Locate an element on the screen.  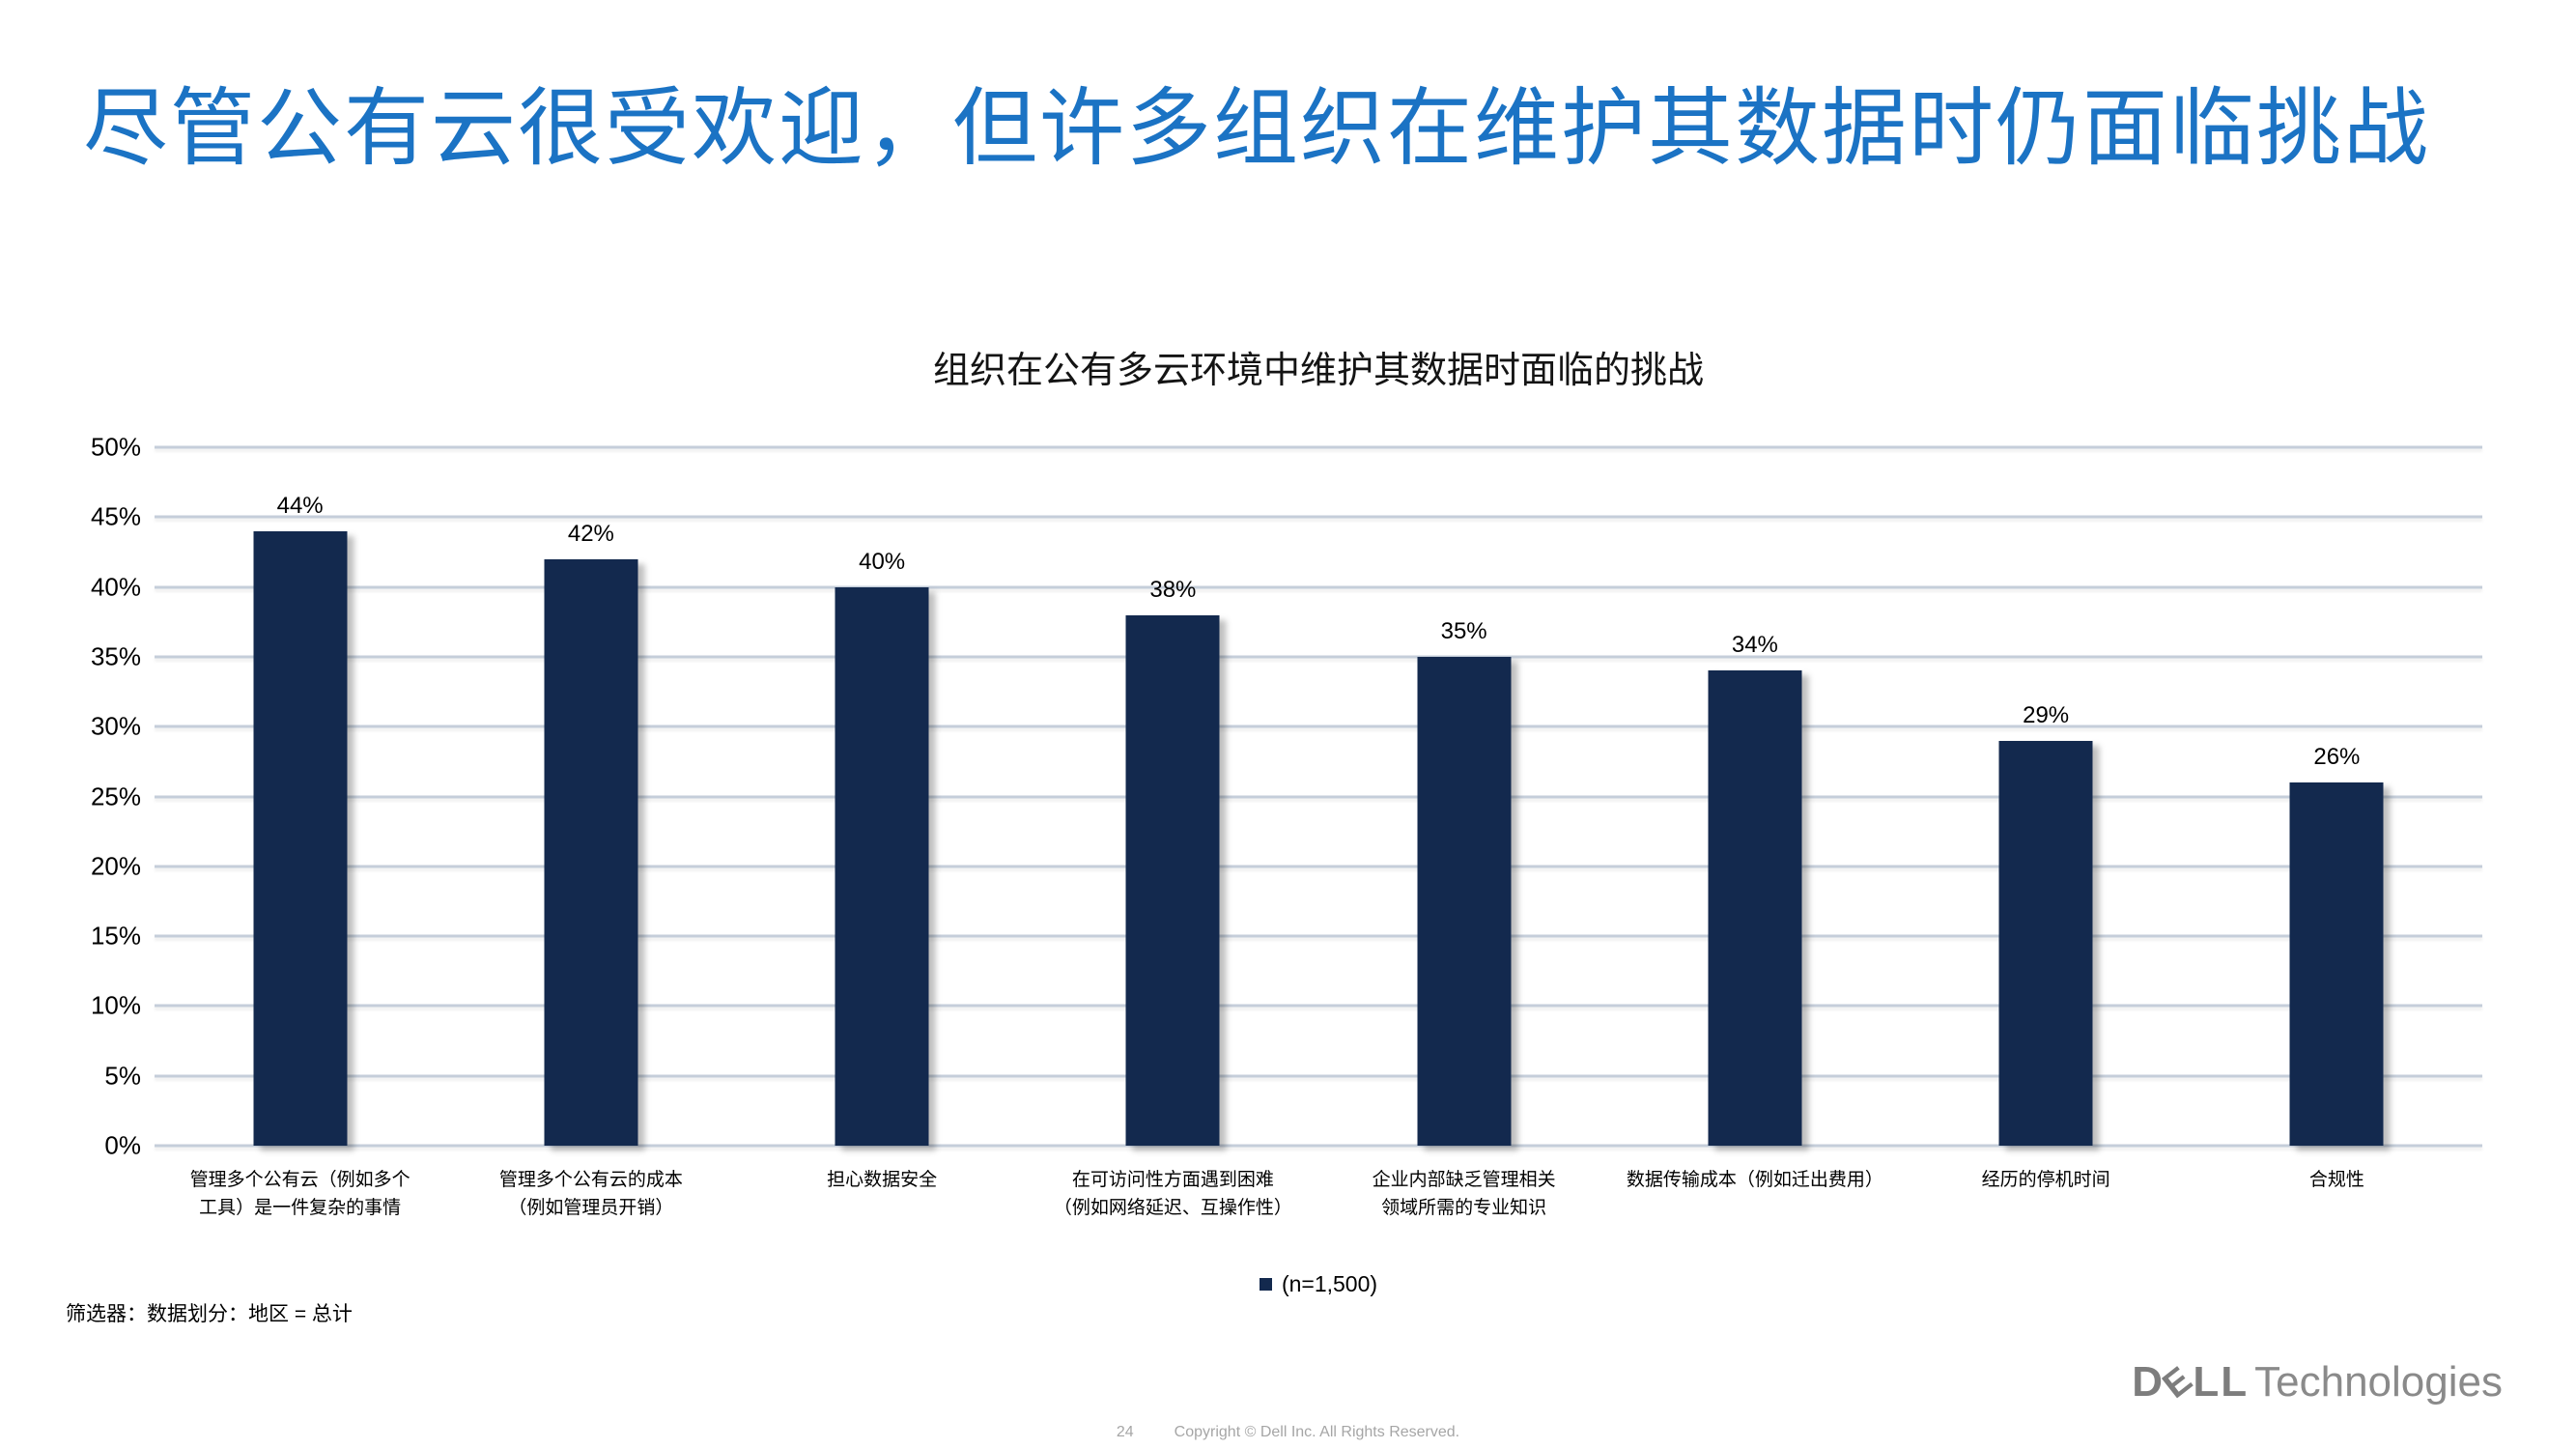
x-category-label: 合规性 is located at coordinates (2336, 1180).